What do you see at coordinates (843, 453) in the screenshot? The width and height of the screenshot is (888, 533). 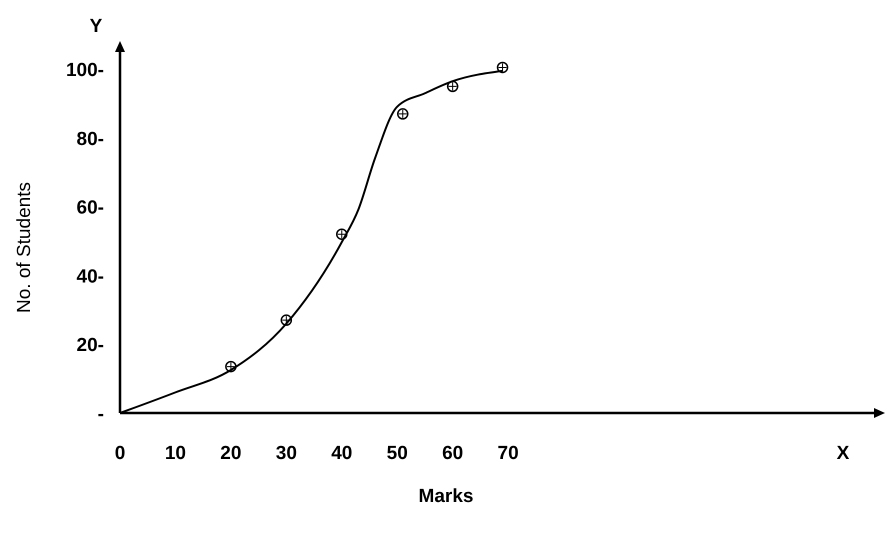 I see `text: X` at bounding box center [843, 453].